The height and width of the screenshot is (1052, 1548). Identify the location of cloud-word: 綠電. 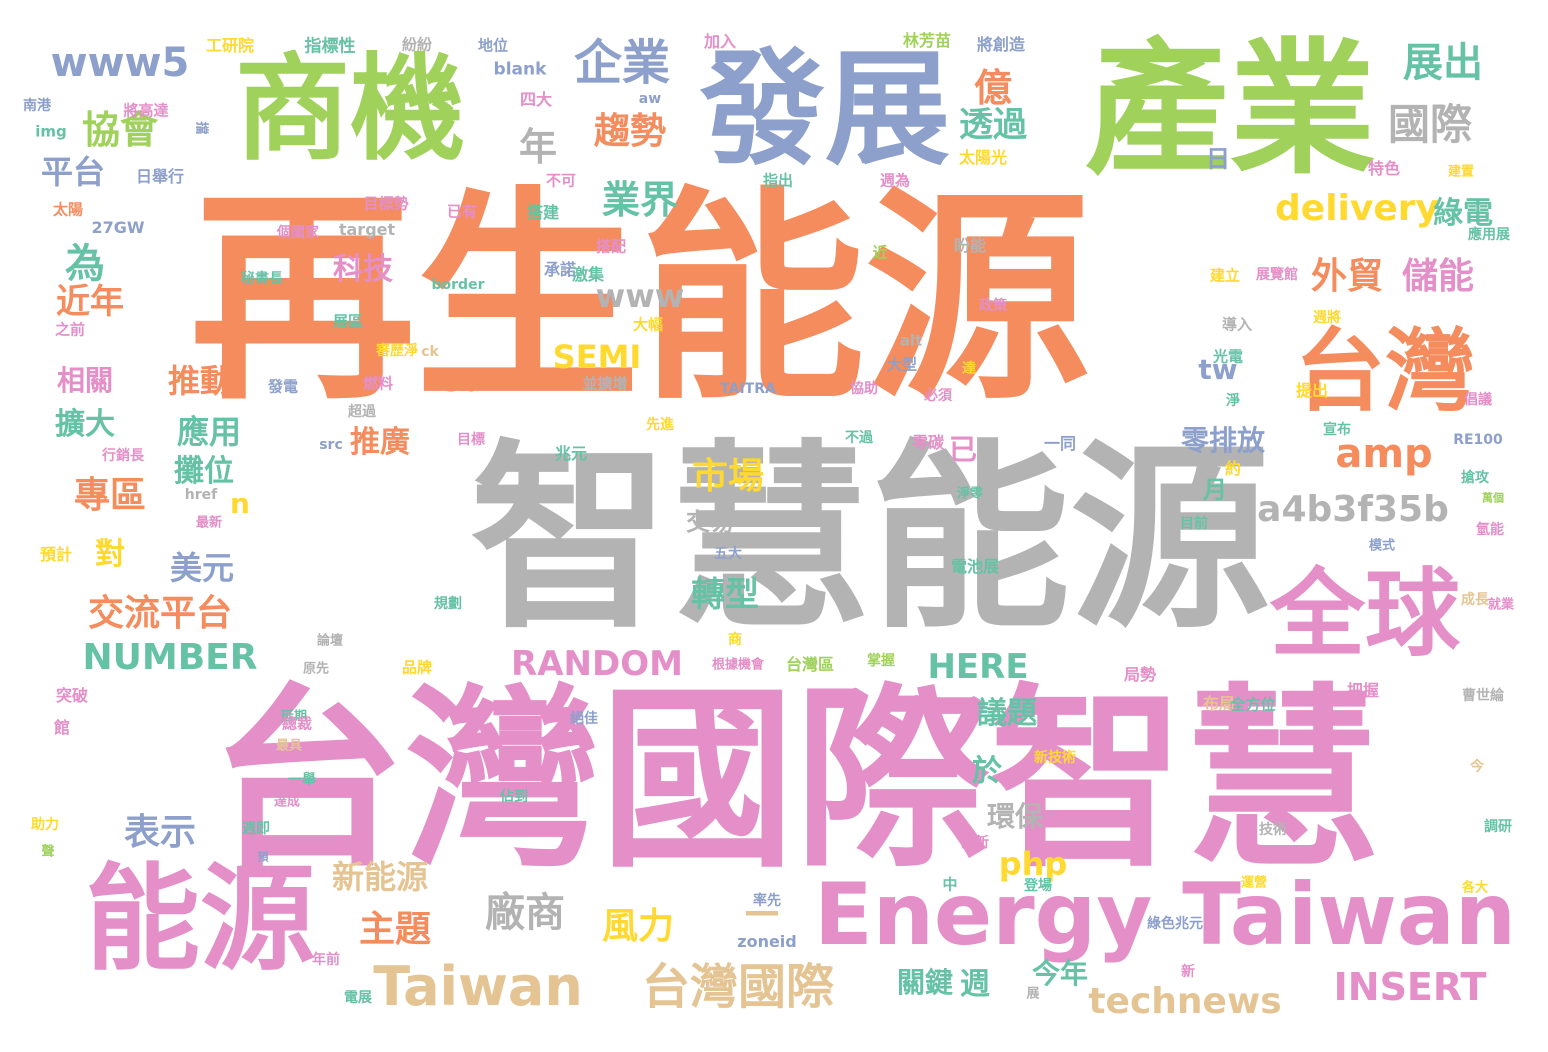
(1463, 213).